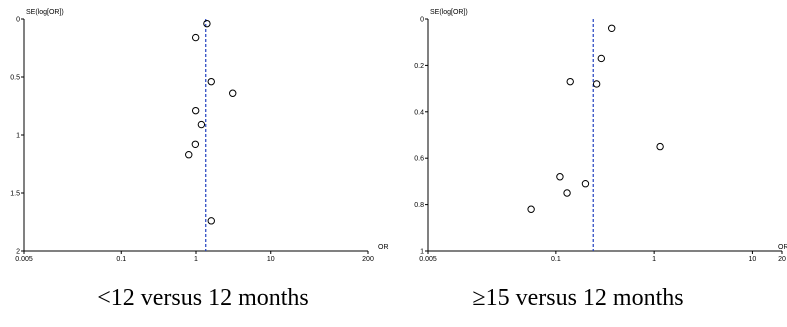  What do you see at coordinates (15, 78) in the screenshot?
I see `y-tick-label: 0.5` at bounding box center [15, 78].